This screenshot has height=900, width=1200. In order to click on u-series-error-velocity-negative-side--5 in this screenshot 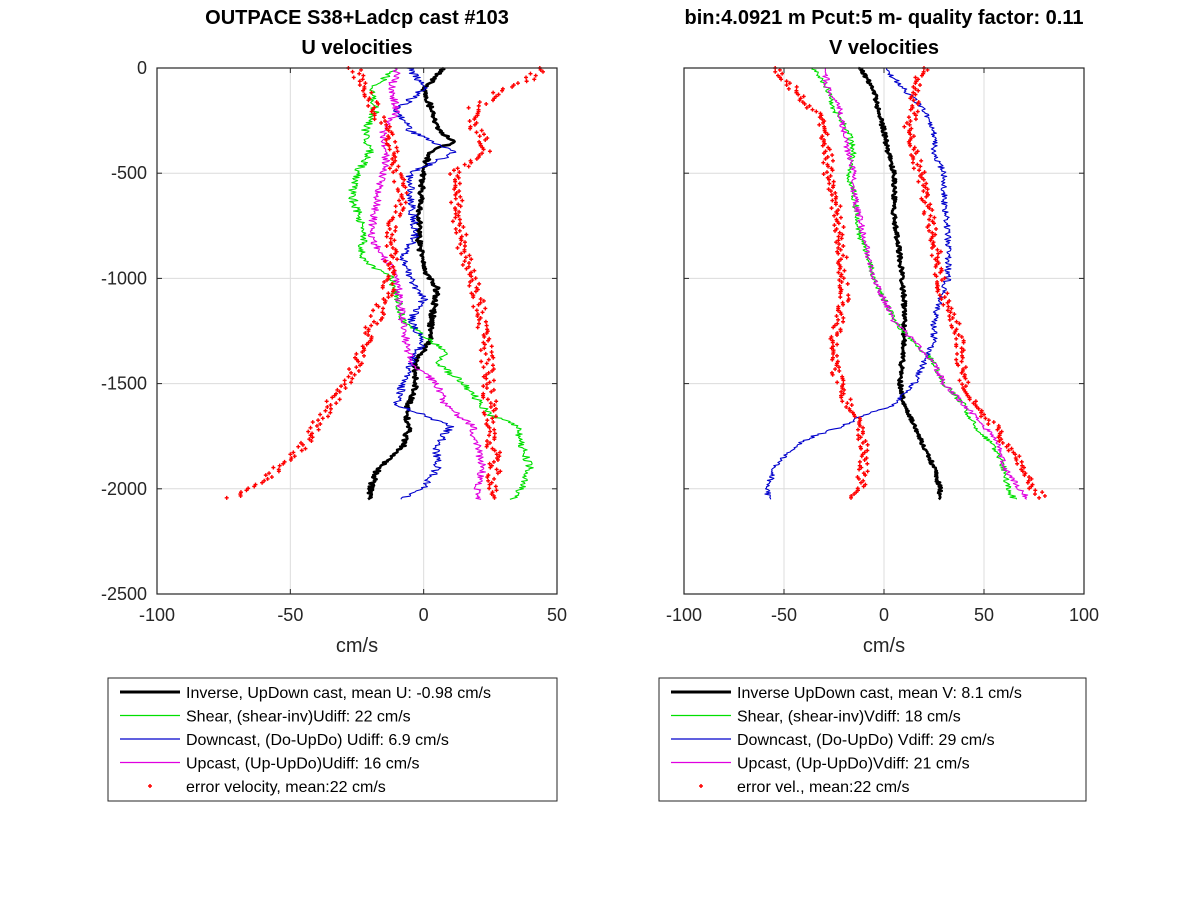, I will do `click(316, 283)`.